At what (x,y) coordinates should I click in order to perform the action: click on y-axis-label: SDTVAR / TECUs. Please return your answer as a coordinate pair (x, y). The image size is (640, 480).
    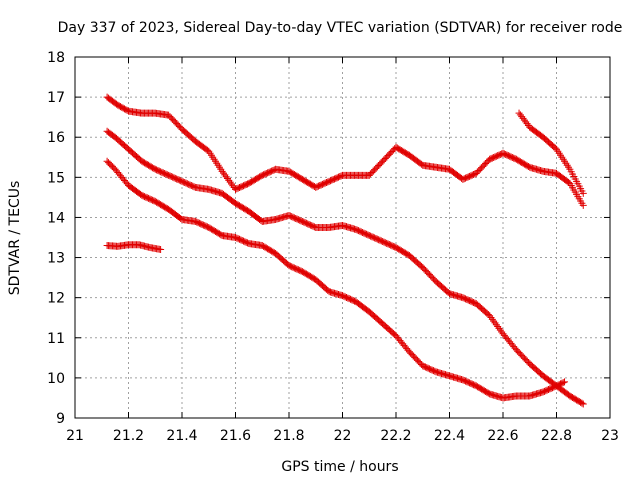
    Looking at the image, I should click on (15, 238).